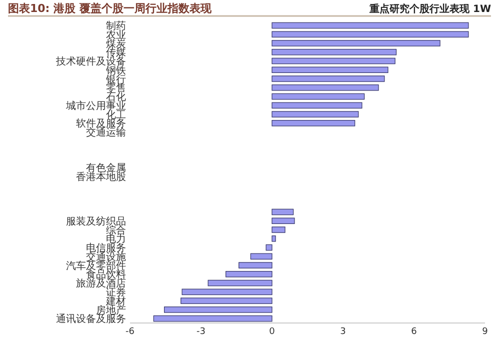 The image size is (499, 342). I want to click on x-tick-label: 0, so click(272, 332).